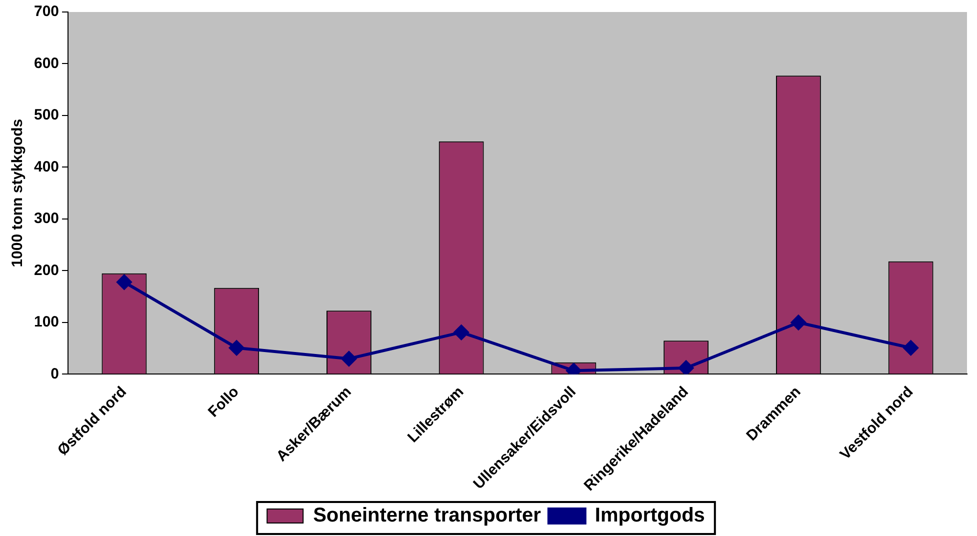 This screenshot has height=536, width=977. Describe the element at coordinates (47, 167) in the screenshot. I see `y-tick-label: 400` at that location.